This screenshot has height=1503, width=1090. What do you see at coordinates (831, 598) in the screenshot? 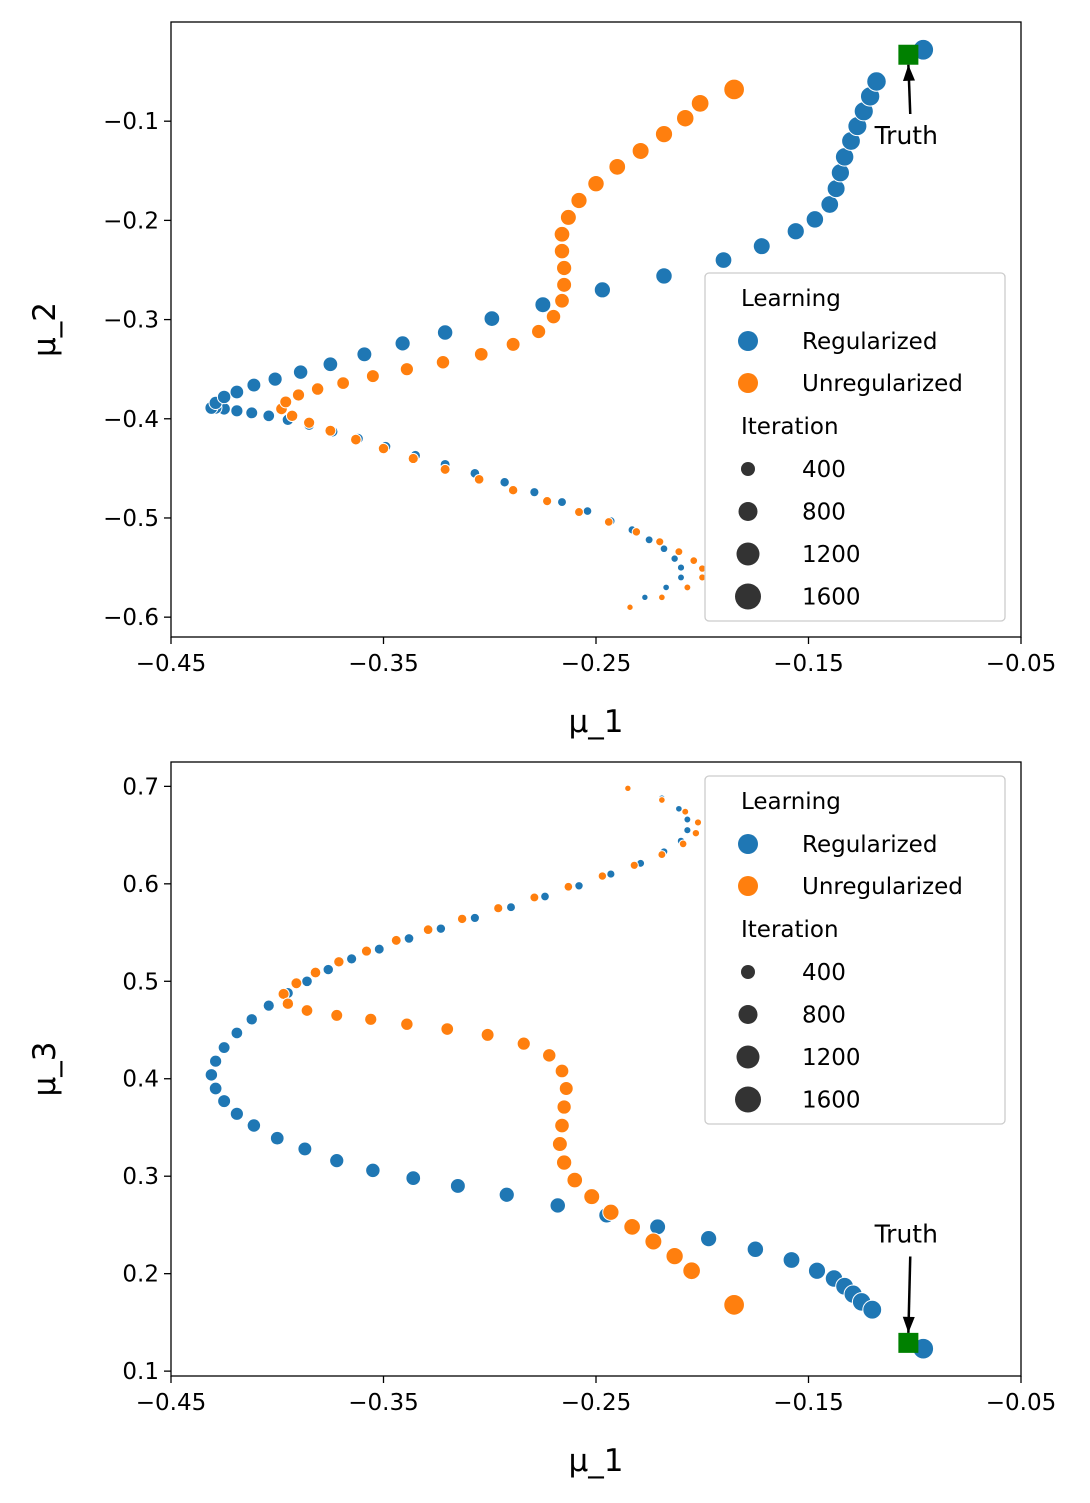
I see `top-legend-size-1600-label: 1600` at bounding box center [831, 598].